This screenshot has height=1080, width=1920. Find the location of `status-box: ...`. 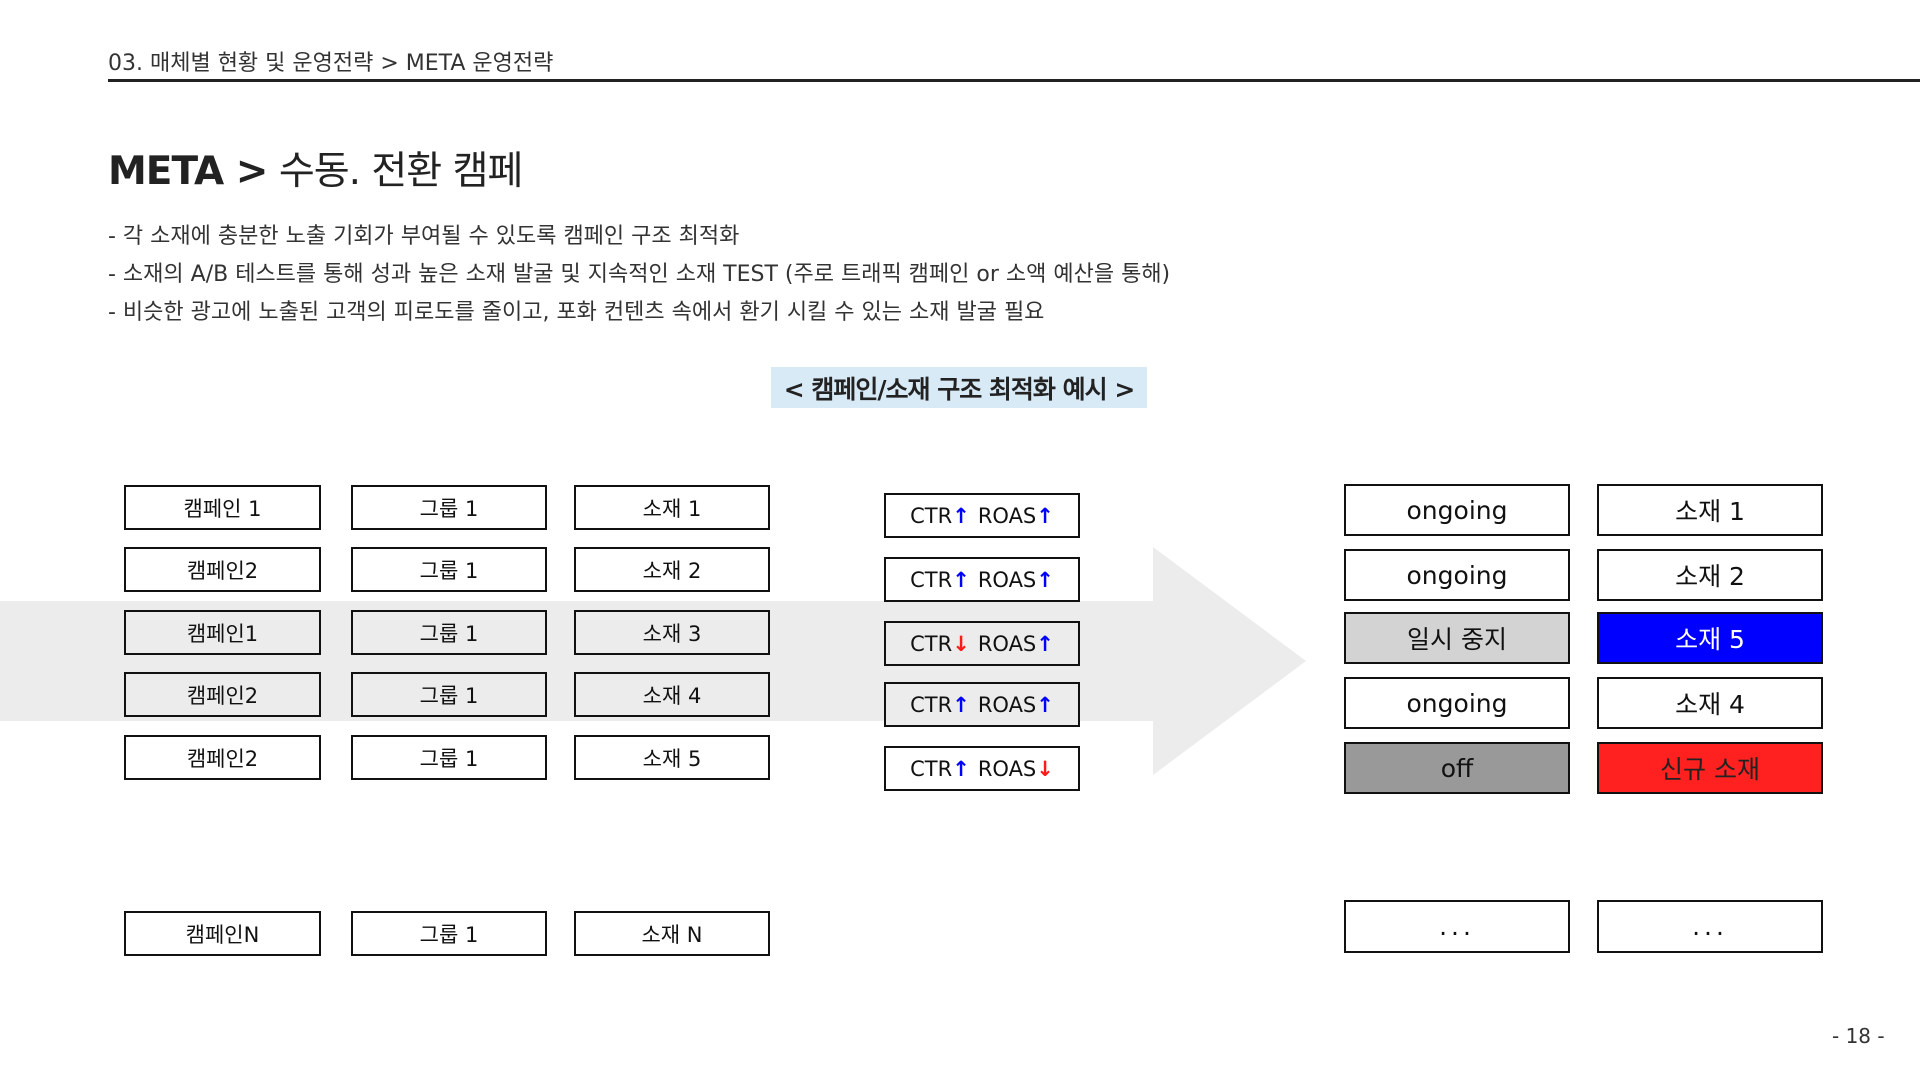

status-box: ... is located at coordinates (1457, 926).